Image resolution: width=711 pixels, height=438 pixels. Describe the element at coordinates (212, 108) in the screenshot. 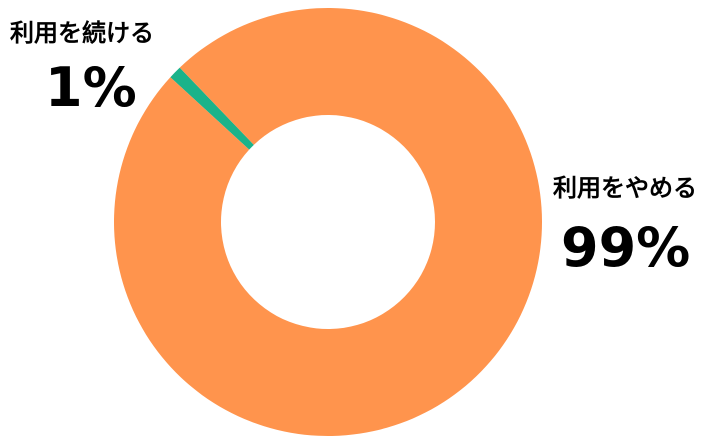

I see `slice-continue` at that location.